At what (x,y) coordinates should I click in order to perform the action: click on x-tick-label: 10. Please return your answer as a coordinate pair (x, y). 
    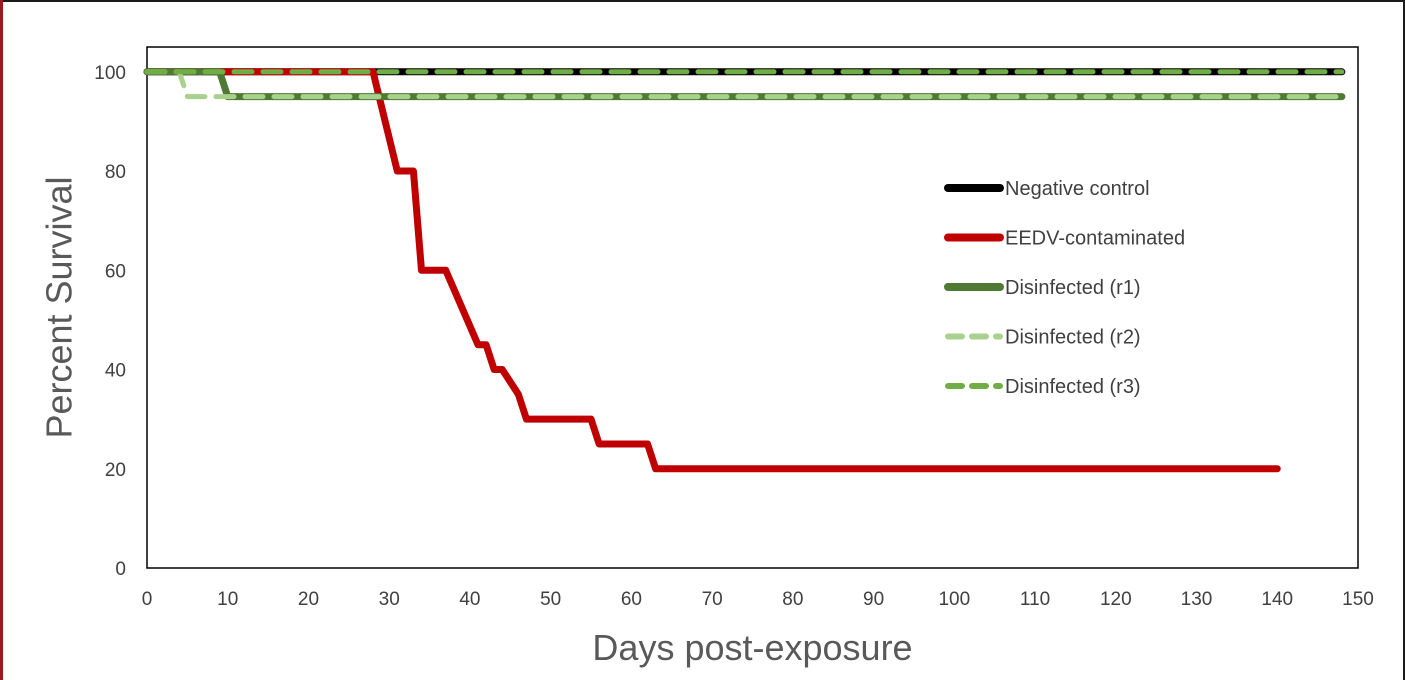
    Looking at the image, I should click on (227, 599).